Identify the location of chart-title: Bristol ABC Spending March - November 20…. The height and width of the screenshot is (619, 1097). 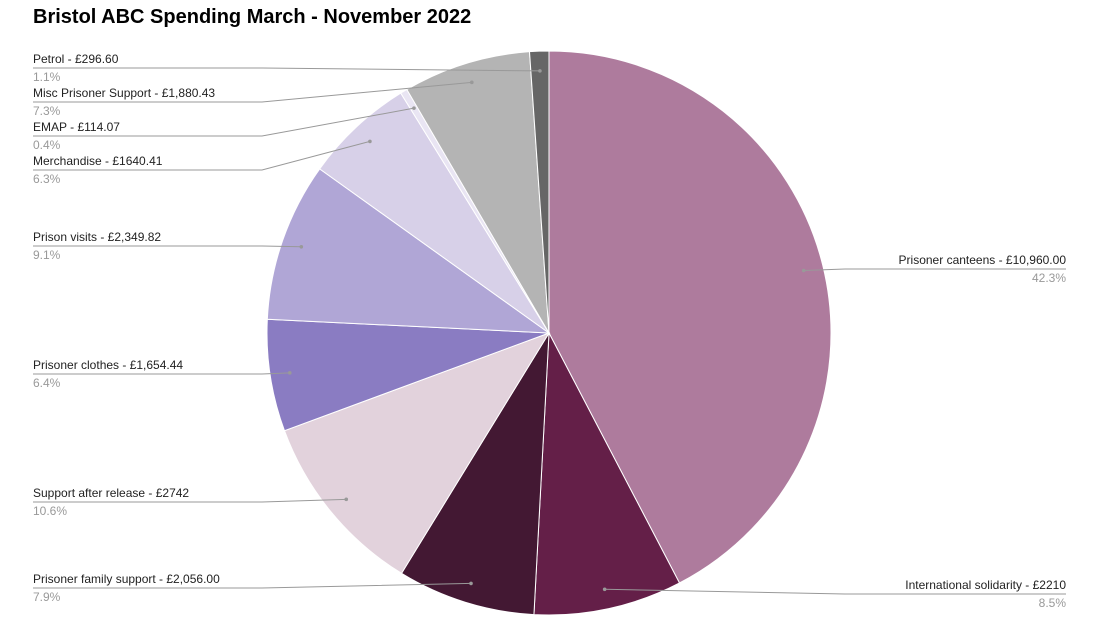
(252, 17).